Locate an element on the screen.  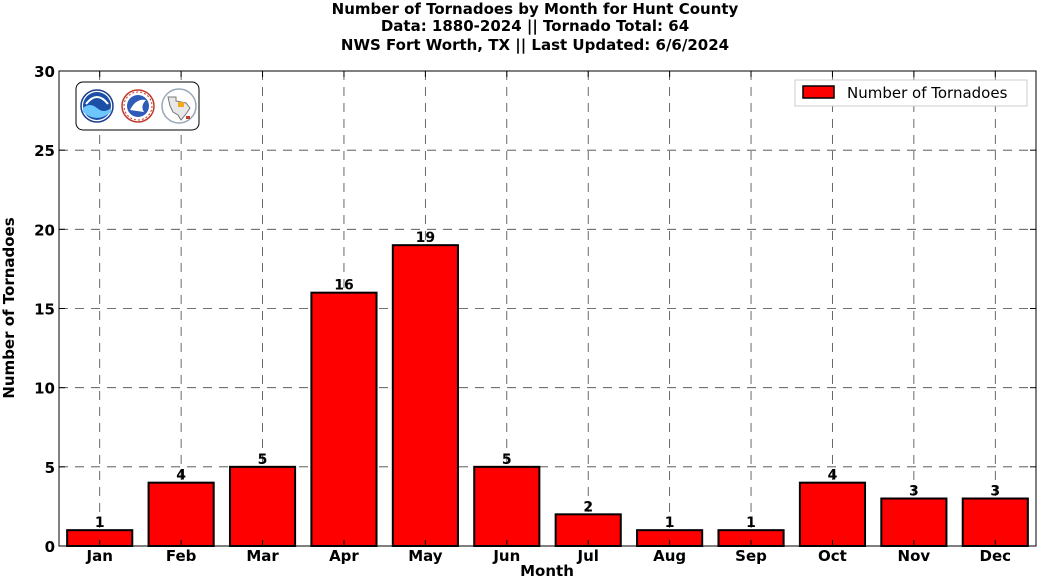
y-tick-label: 0 is located at coordinates (50, 547).